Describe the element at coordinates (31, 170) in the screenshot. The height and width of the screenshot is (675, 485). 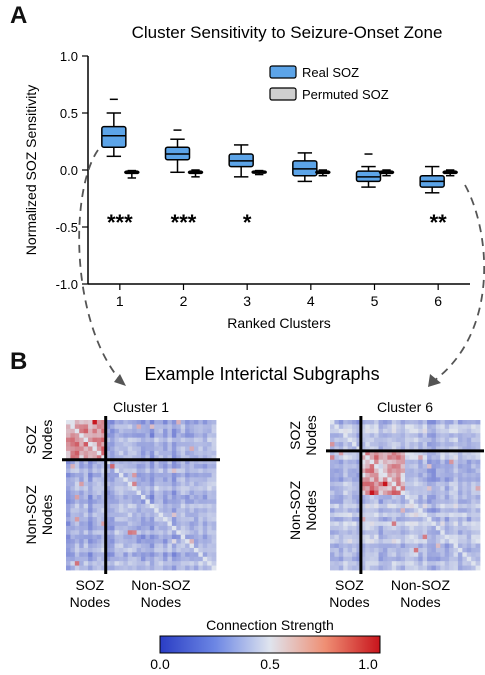
I see `y-axis-label: Normalized SOZ Sensitivity` at that location.